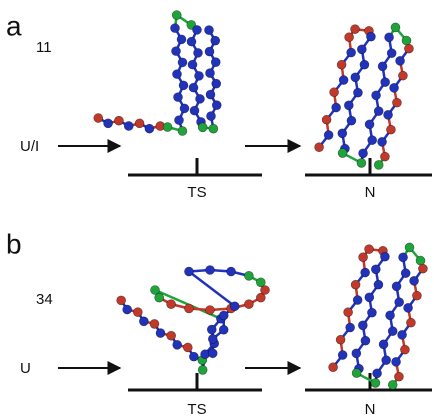 The width and height of the screenshot is (434, 419). I want to click on panel-label: b, so click(14, 243).